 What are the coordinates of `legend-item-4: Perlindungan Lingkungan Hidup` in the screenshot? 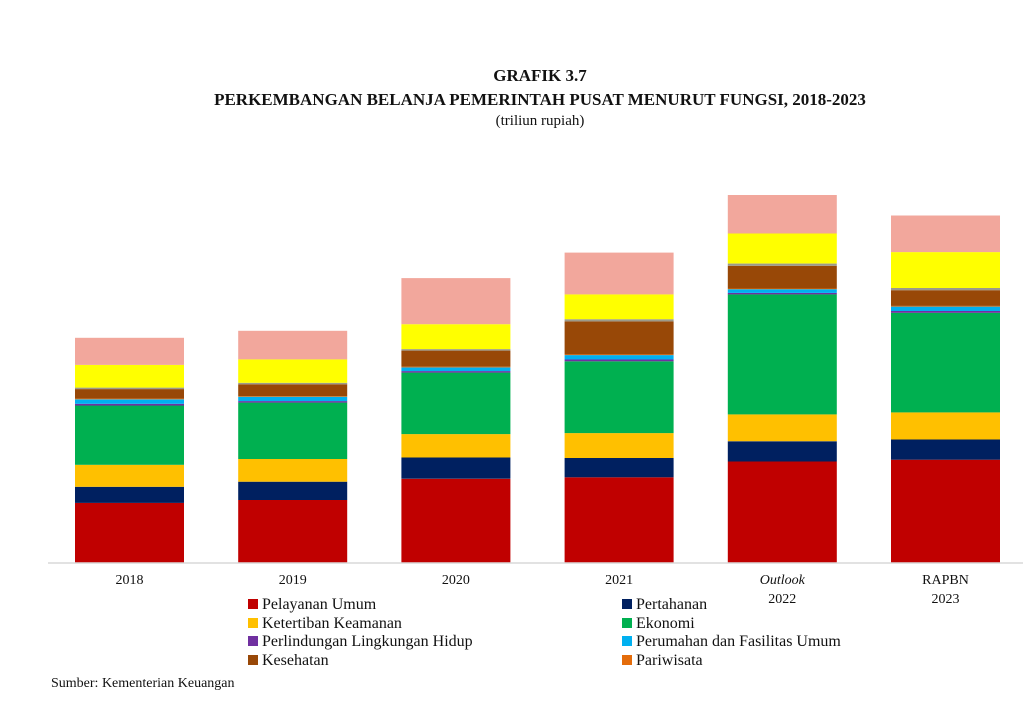 It's located at (360, 642).